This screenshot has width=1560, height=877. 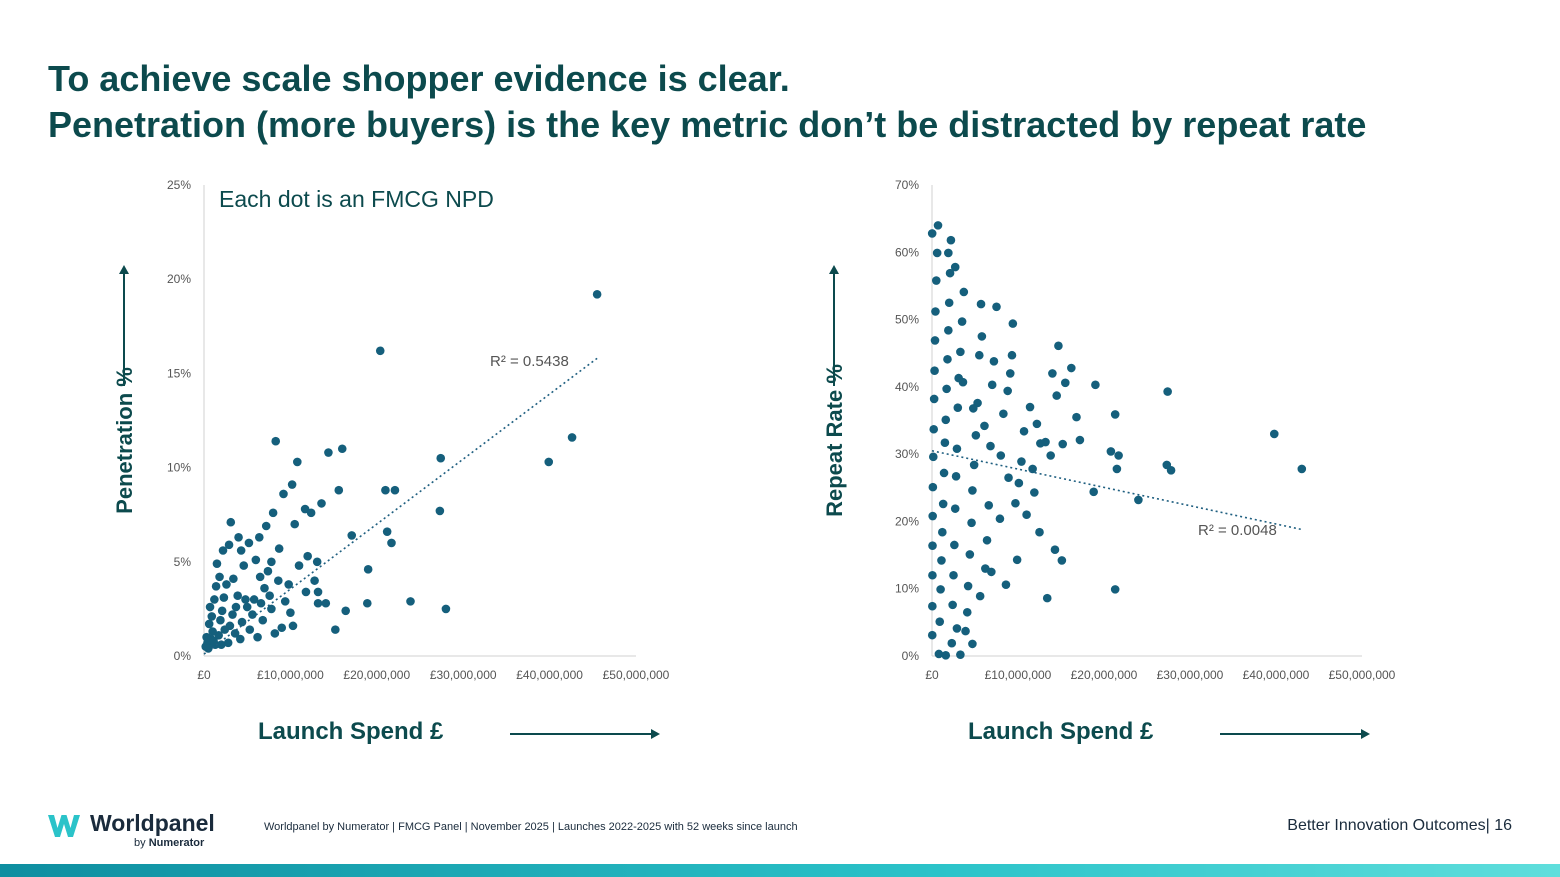 I want to click on repeat-rate-y-arrowhead, so click(x=834, y=269).